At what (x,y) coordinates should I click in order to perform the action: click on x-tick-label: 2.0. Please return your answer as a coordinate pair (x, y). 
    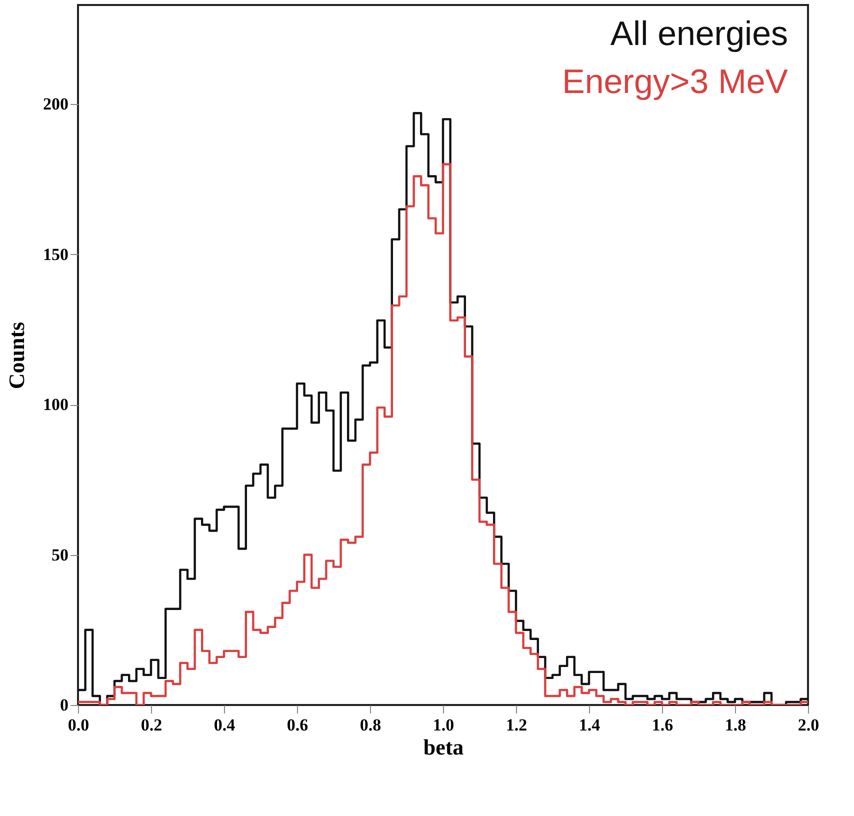
    Looking at the image, I should click on (809, 725).